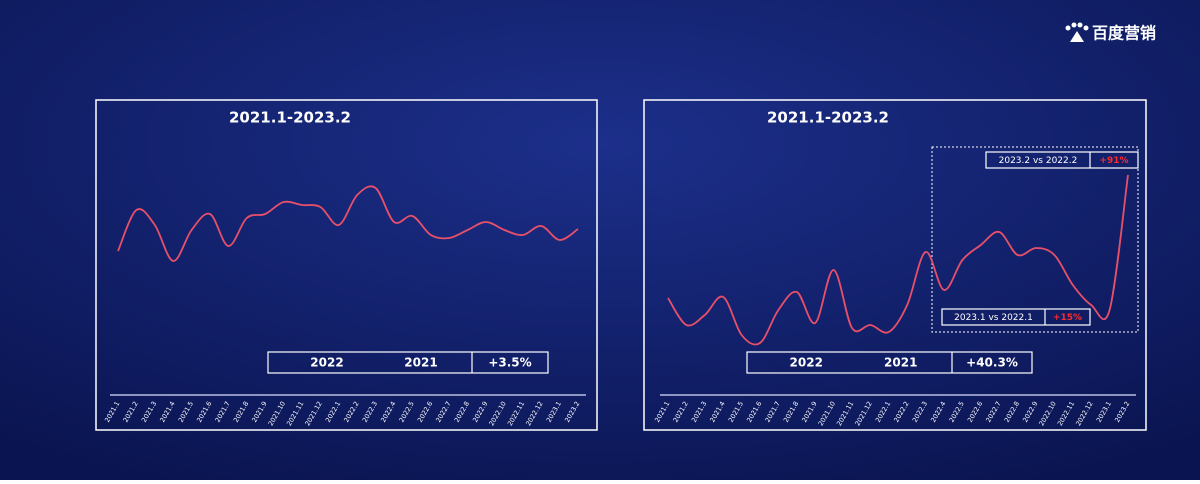 This screenshot has height=484, width=1200. I want to click on annotation-value: +91%, so click(1113, 161).